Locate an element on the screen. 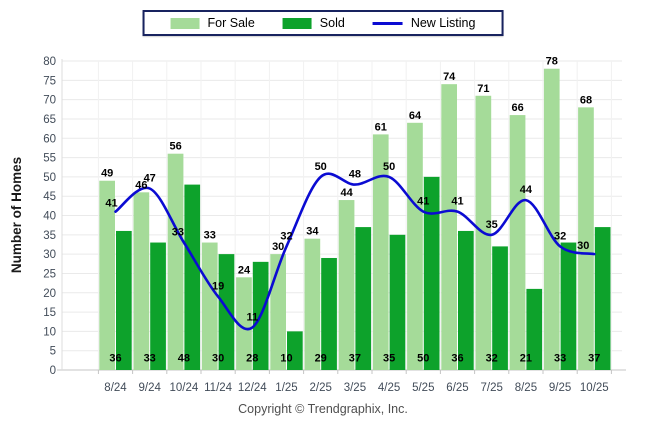 The image size is (646, 434). svg-text: 2/25 is located at coordinates (321, 388).